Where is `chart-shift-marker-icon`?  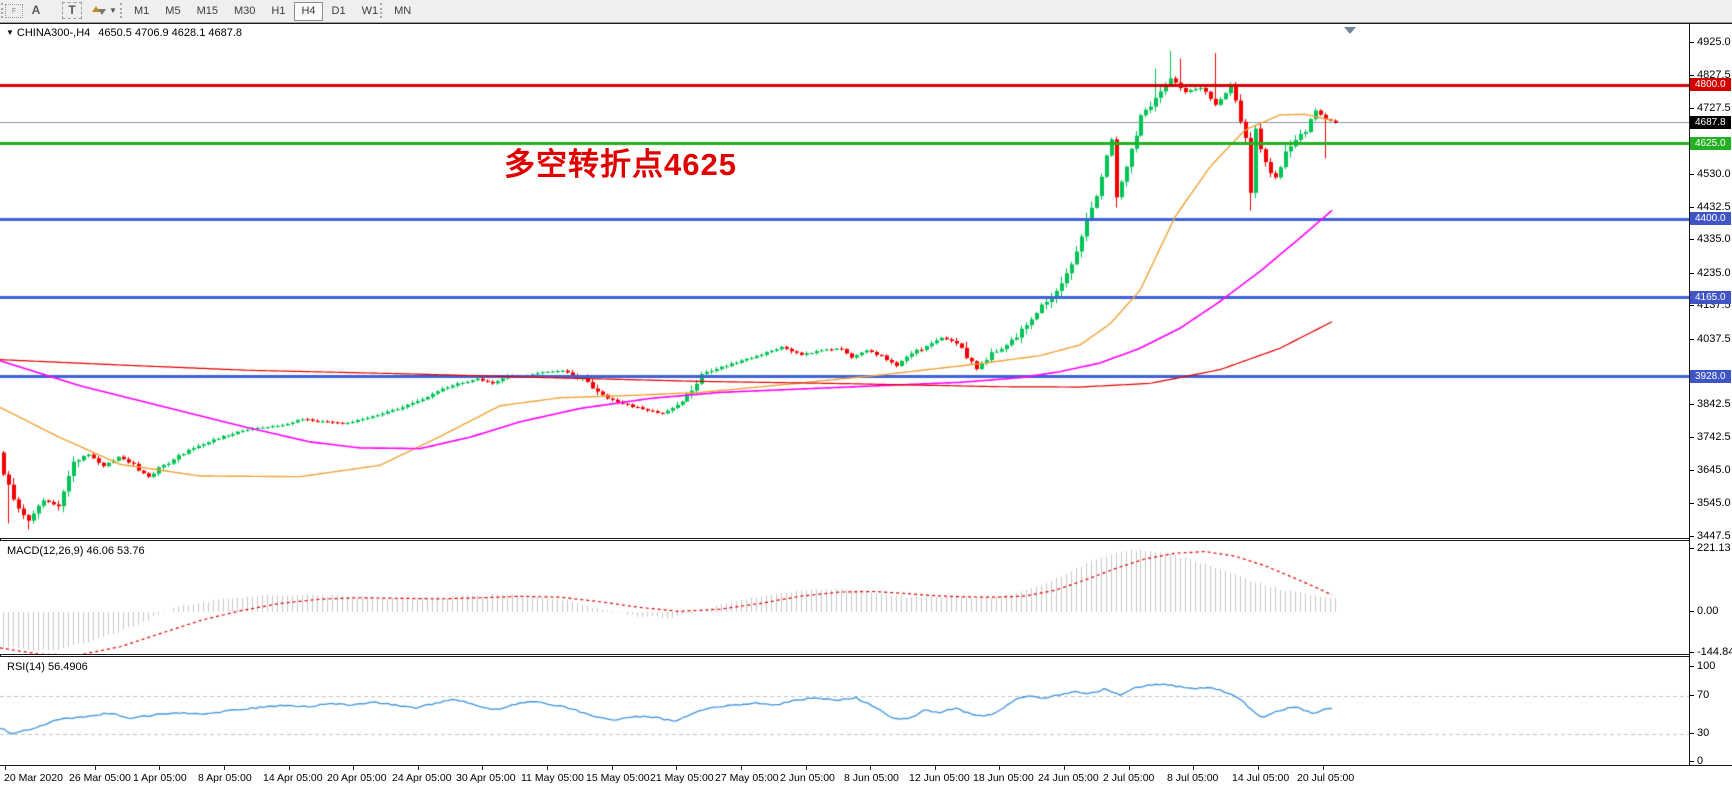
chart-shift-marker-icon is located at coordinates (1350, 30).